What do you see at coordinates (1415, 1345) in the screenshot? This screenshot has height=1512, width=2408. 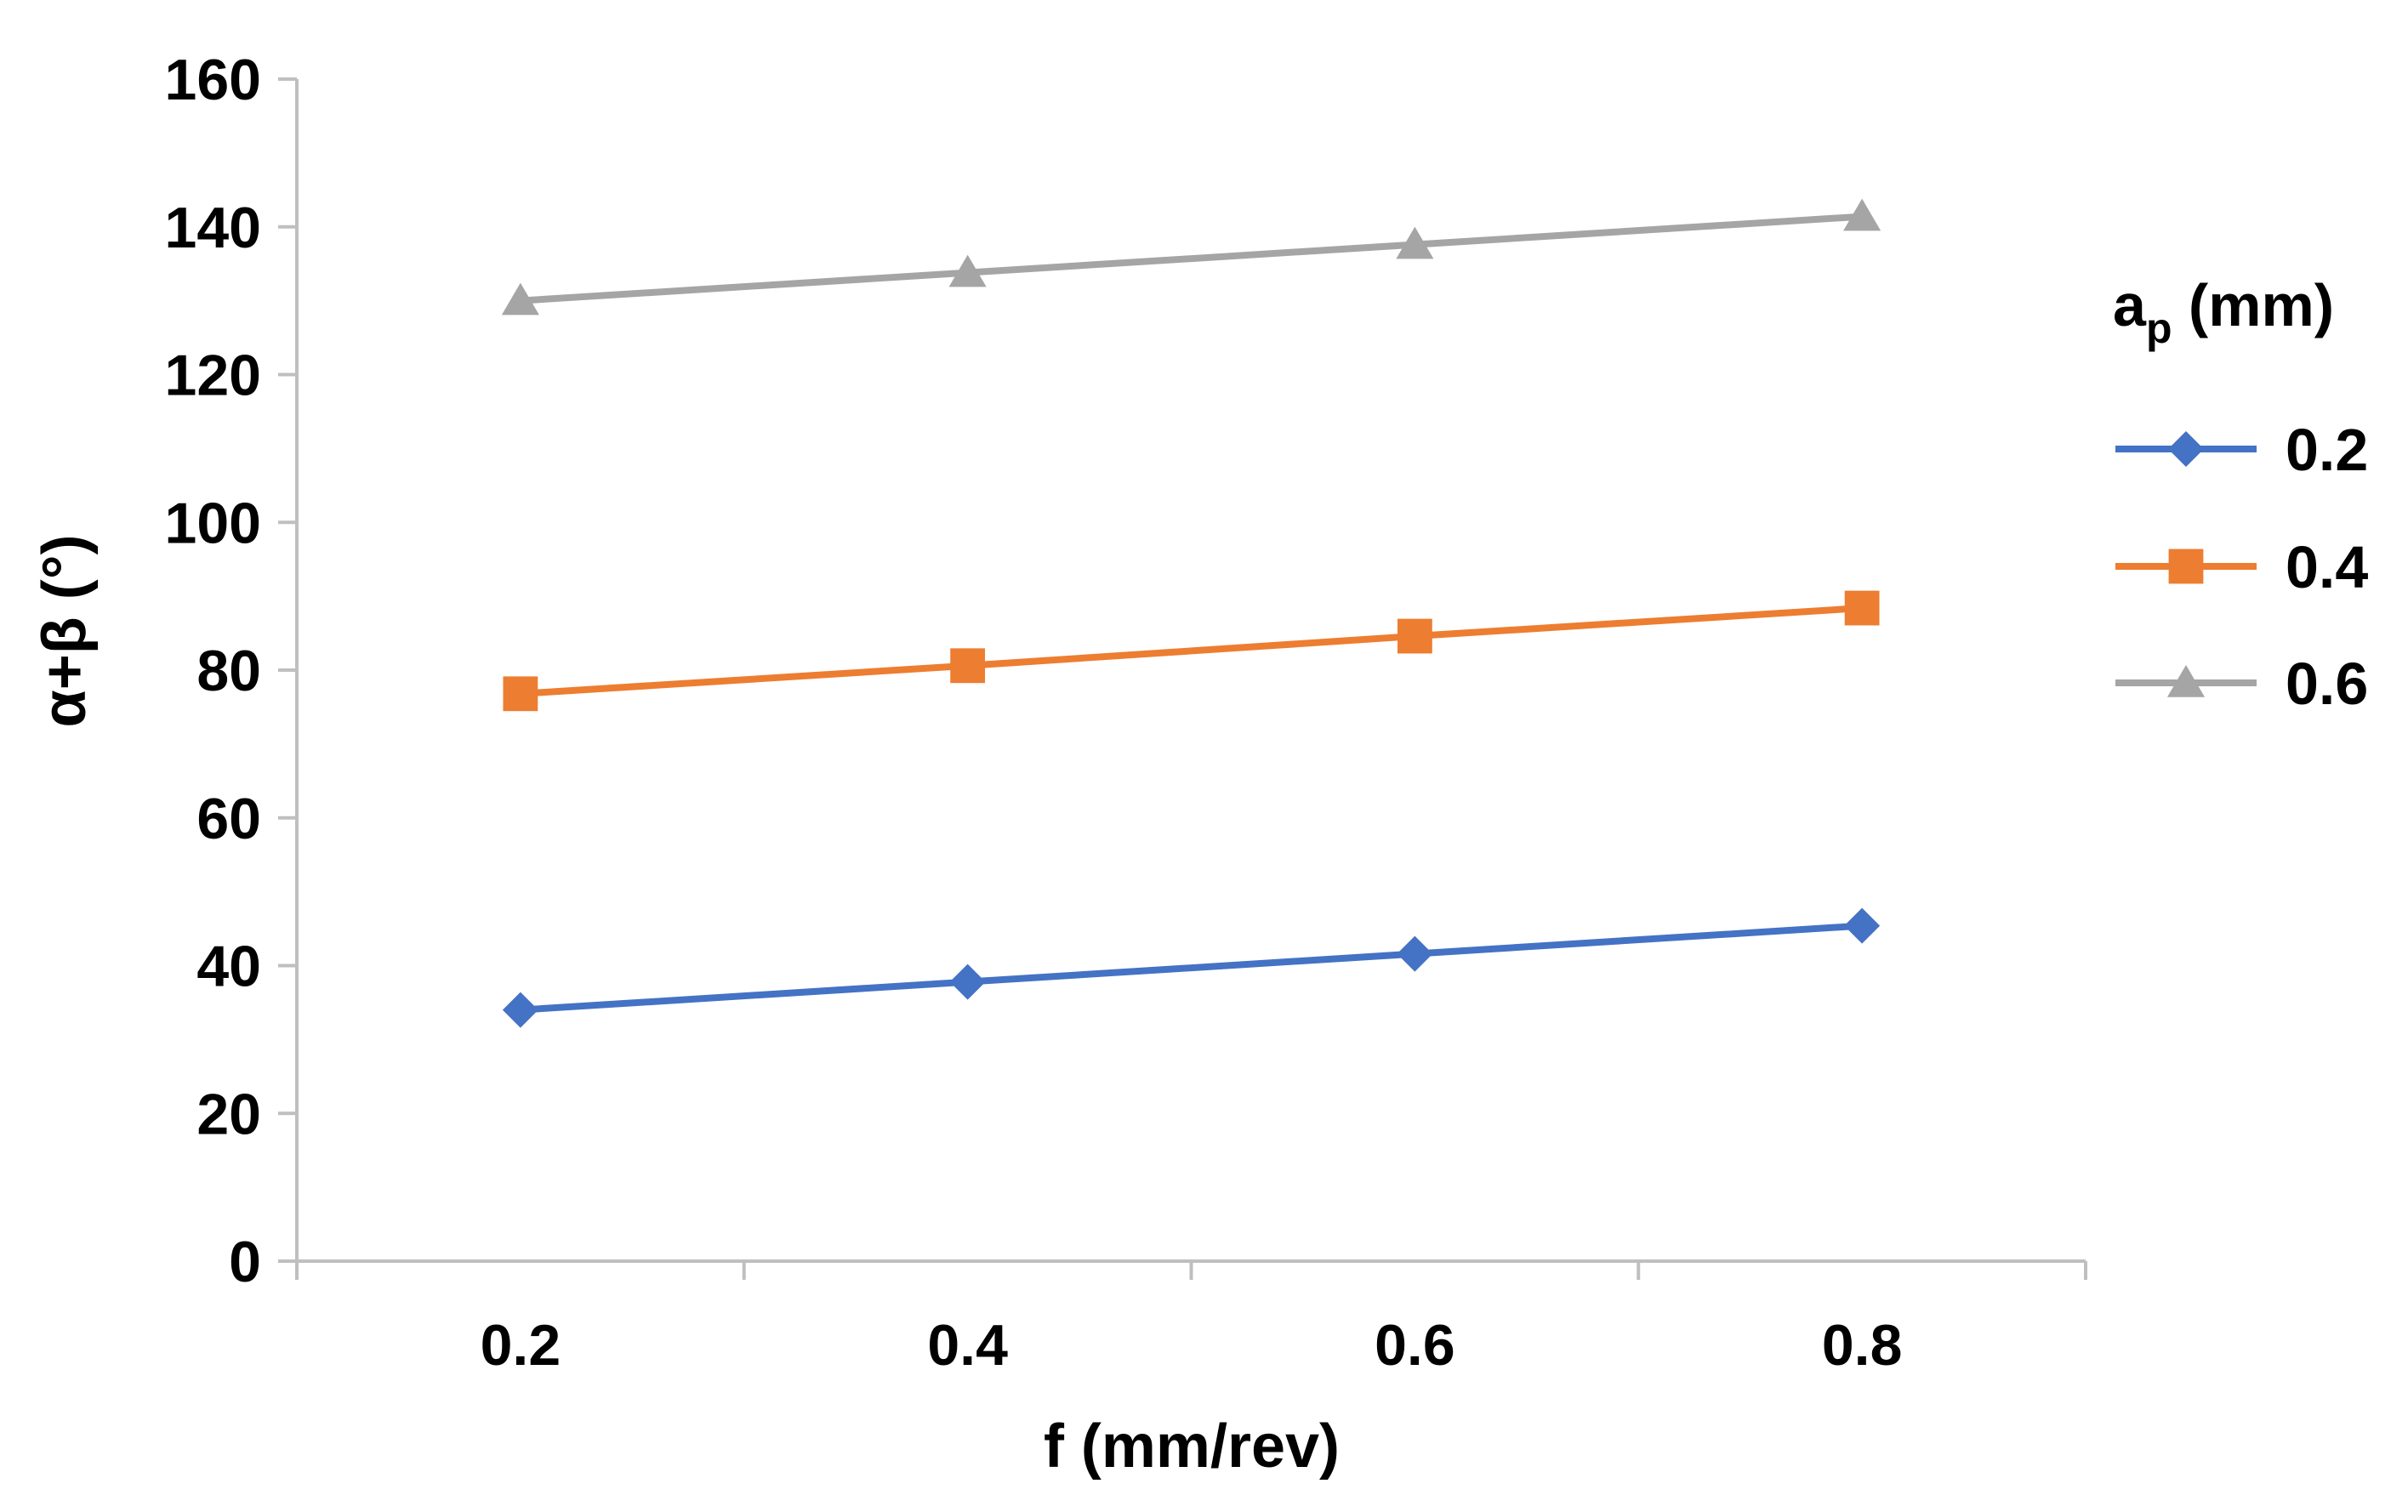 I see `x-tick-label: 0.6` at bounding box center [1415, 1345].